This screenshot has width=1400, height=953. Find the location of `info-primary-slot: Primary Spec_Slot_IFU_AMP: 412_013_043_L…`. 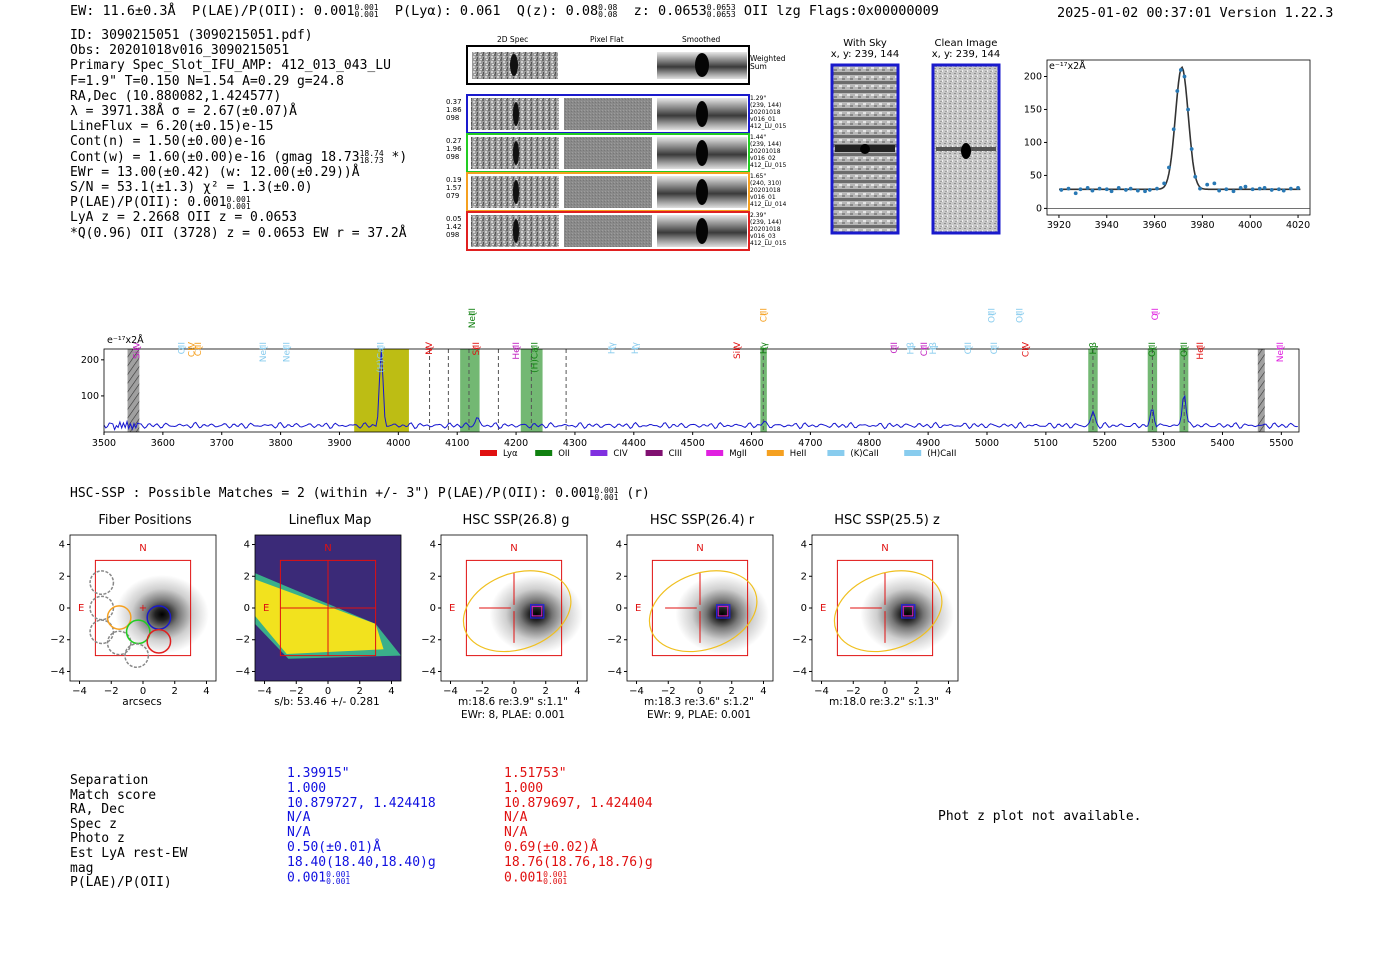

info-primary-slot: Primary Spec_Slot_IFU_AMP: 412_013_043_L… is located at coordinates (230, 66).